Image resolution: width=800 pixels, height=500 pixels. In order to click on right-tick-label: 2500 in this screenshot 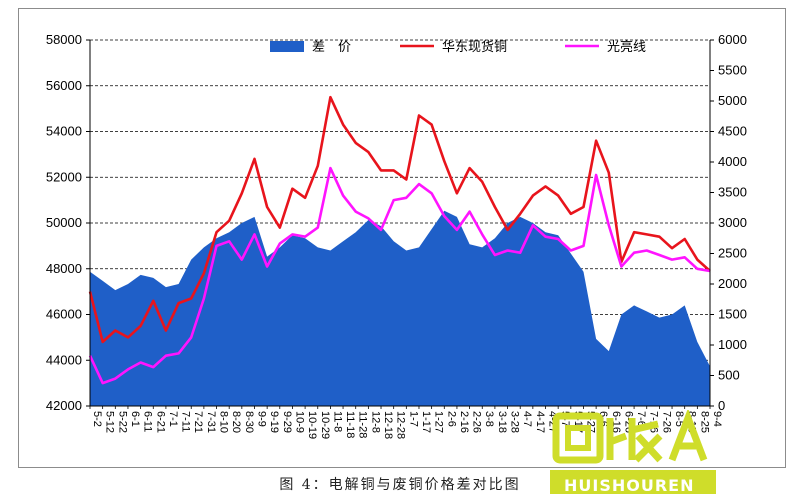, I will do `click(732, 253)`.